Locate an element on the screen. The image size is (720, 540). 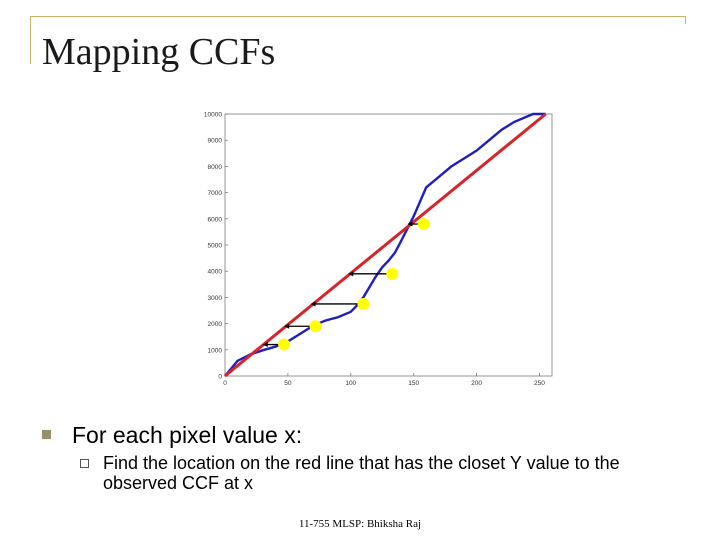
y-tick-label: 10000 is located at coordinates (213, 115).